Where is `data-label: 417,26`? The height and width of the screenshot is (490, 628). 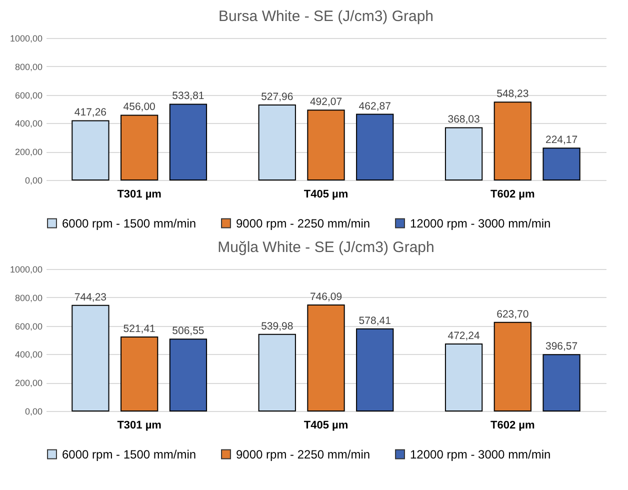
data-label: 417,26 is located at coordinates (90, 112).